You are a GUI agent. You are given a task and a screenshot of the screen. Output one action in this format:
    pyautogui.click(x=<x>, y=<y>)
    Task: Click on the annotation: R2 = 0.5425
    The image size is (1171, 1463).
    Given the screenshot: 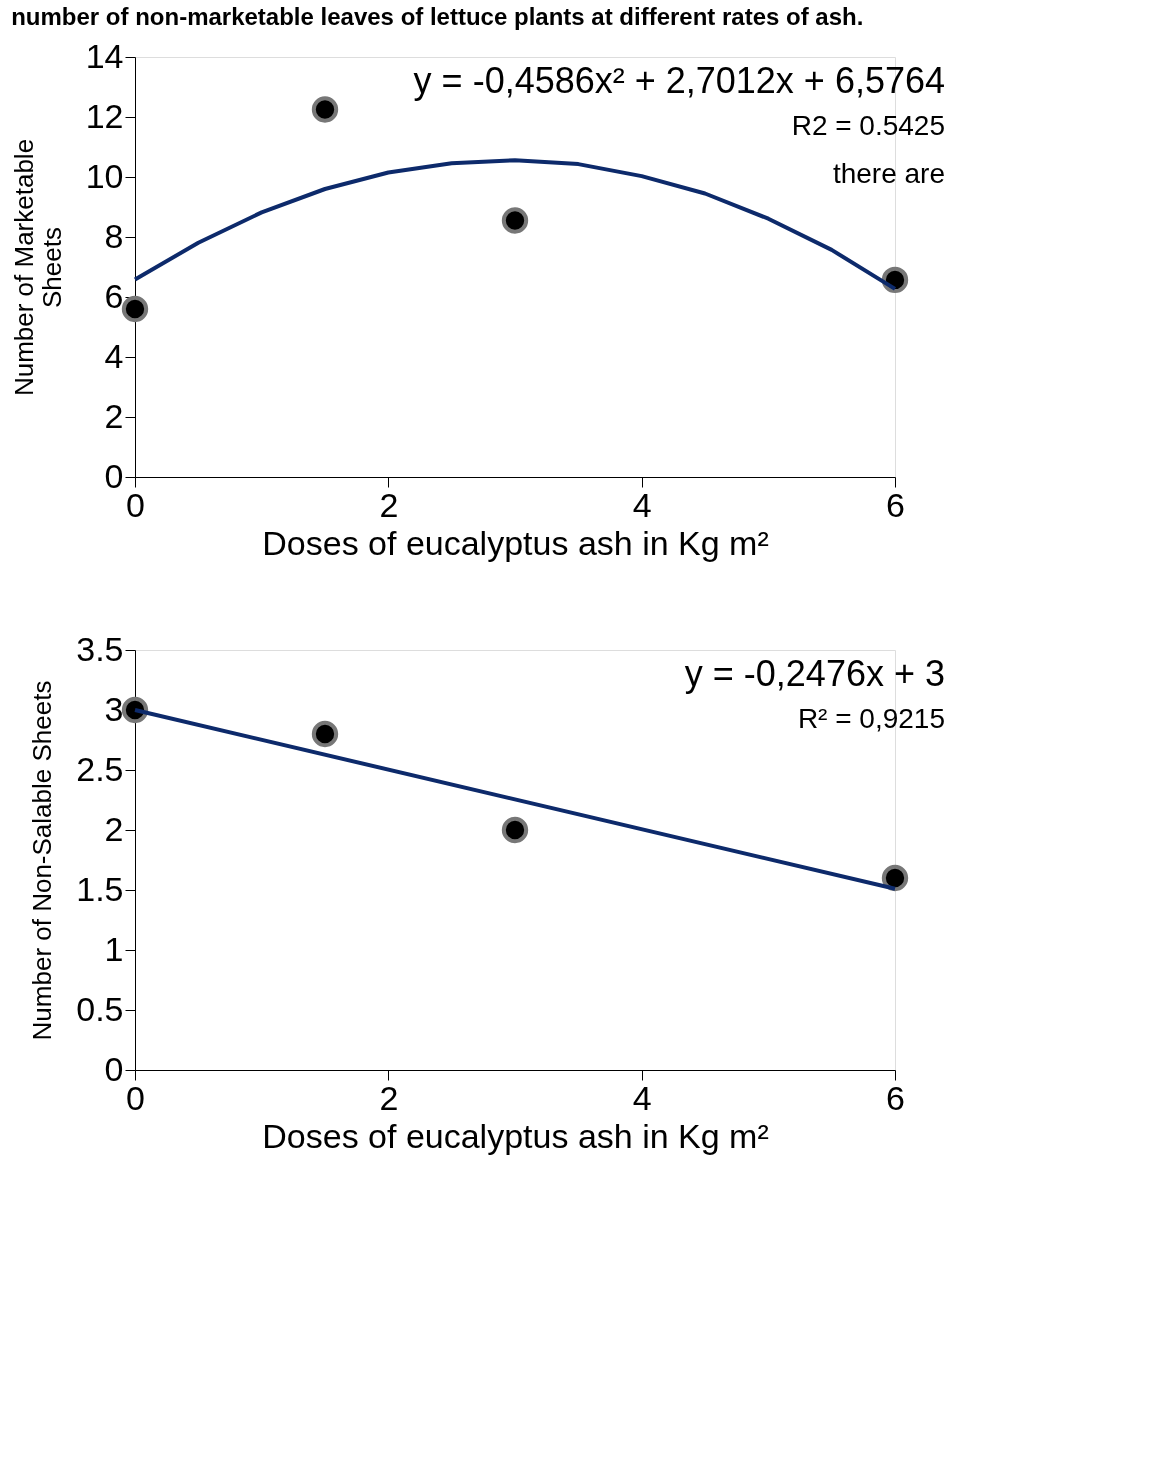 What is the action you would take?
    pyautogui.click(x=868, y=125)
    